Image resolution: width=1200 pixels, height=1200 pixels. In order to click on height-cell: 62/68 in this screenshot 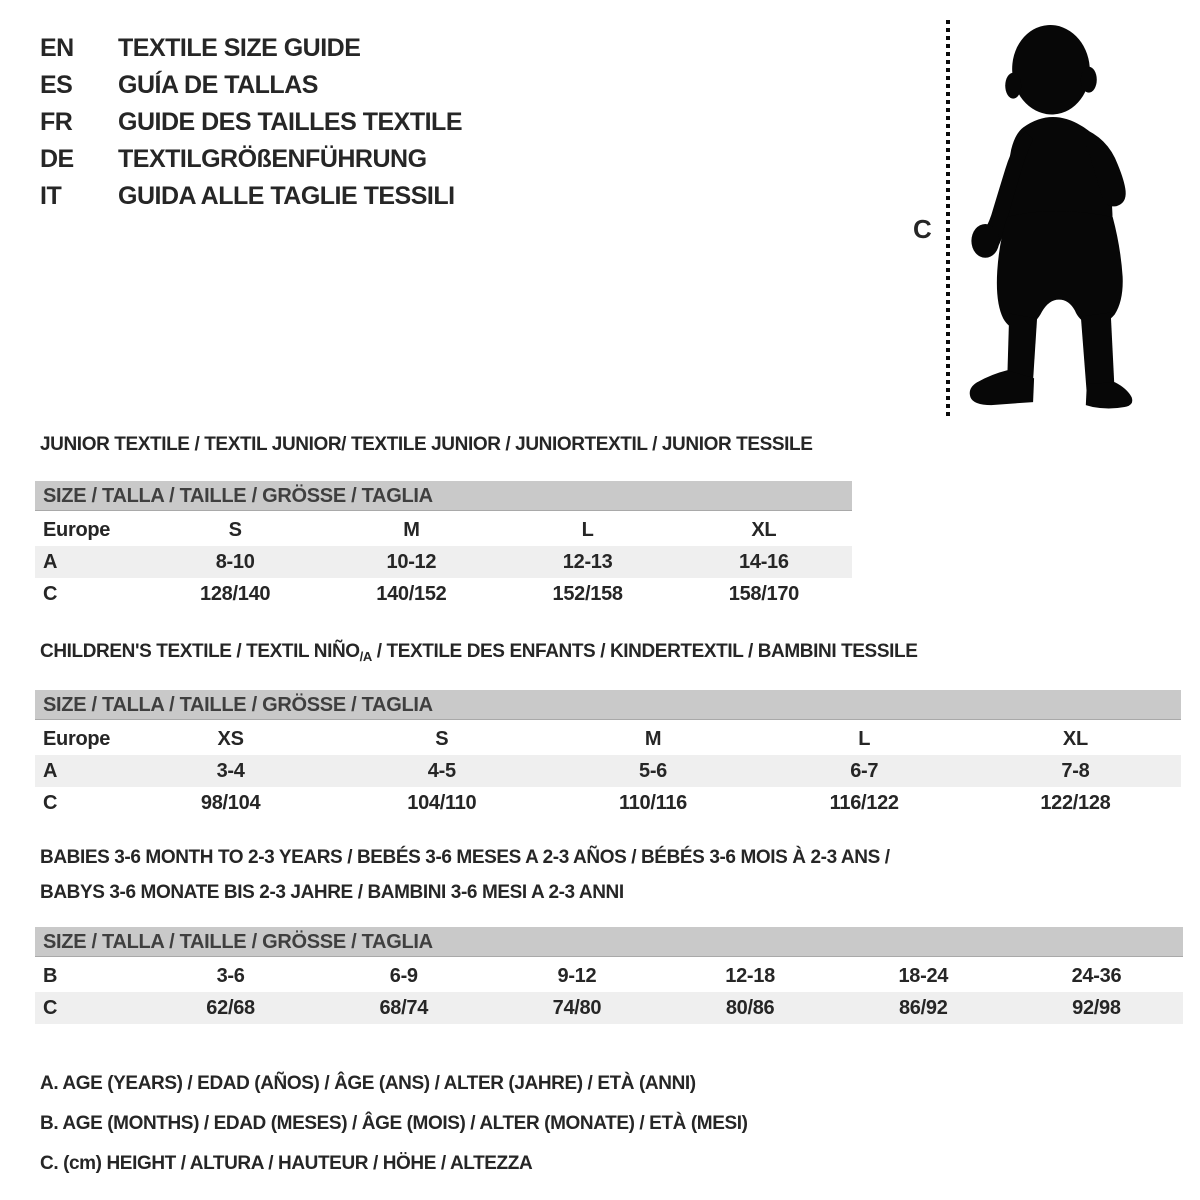, I will do `click(230, 1007)`.